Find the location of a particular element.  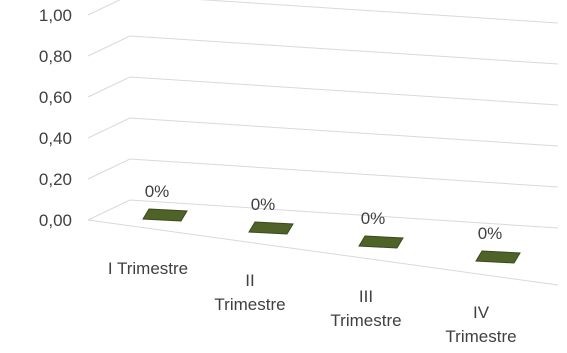

category-label: I Trimestre is located at coordinates (148, 268).